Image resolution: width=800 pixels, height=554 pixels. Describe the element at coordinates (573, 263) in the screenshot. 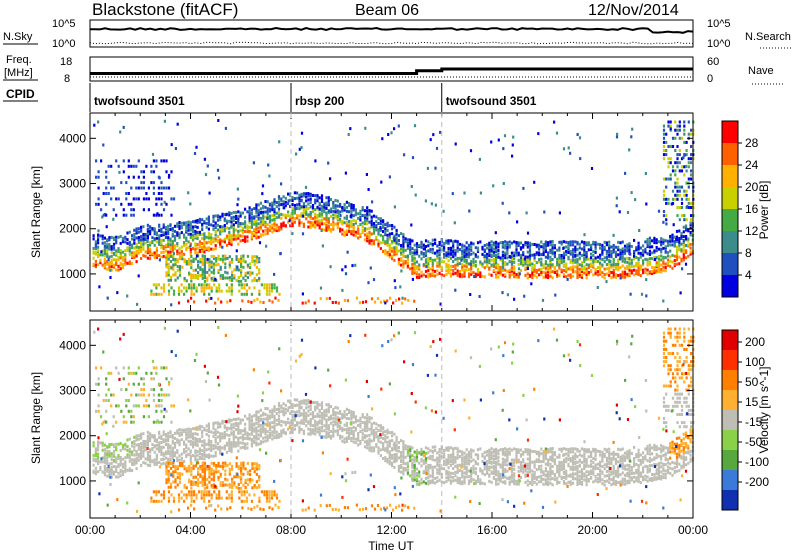

I see `power-cell-1940` at that location.